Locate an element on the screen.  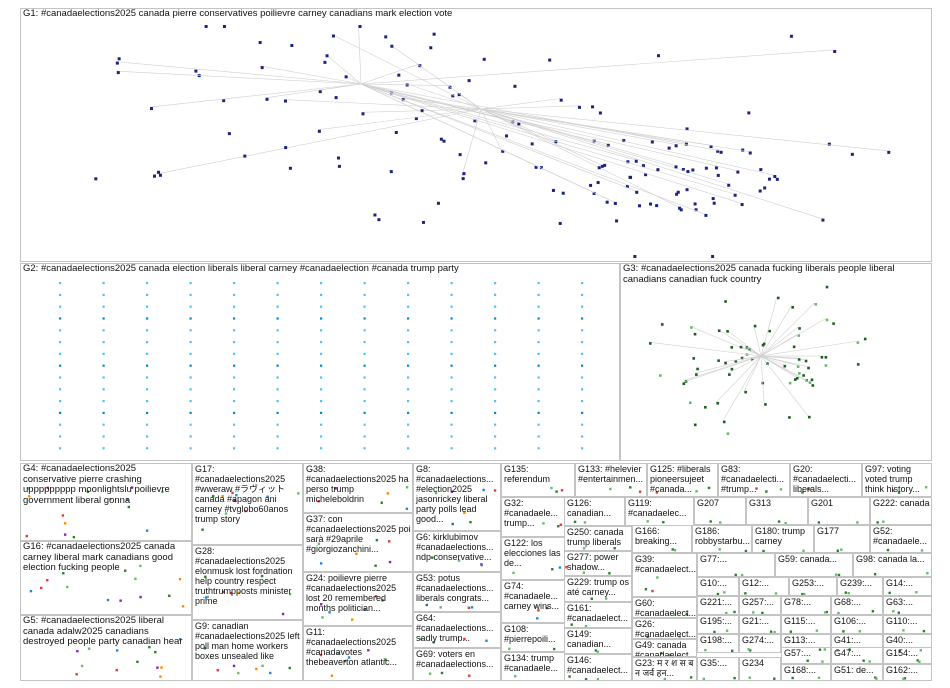
cluster-g57-graph is located at coordinates (815, 661).